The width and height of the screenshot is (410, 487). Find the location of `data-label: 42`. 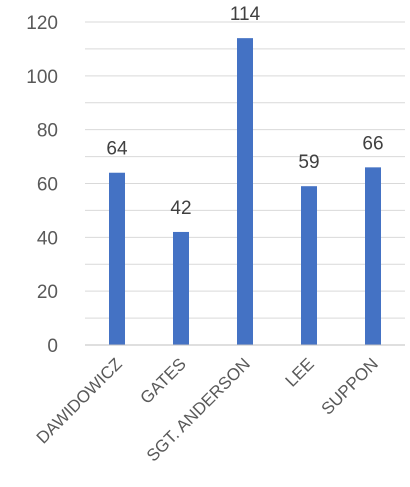

data-label: 42 is located at coordinates (180, 208).